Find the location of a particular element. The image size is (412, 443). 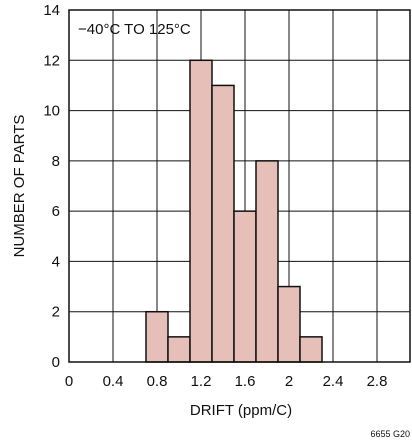

x-tick-label: 2.8 is located at coordinates (377, 381).